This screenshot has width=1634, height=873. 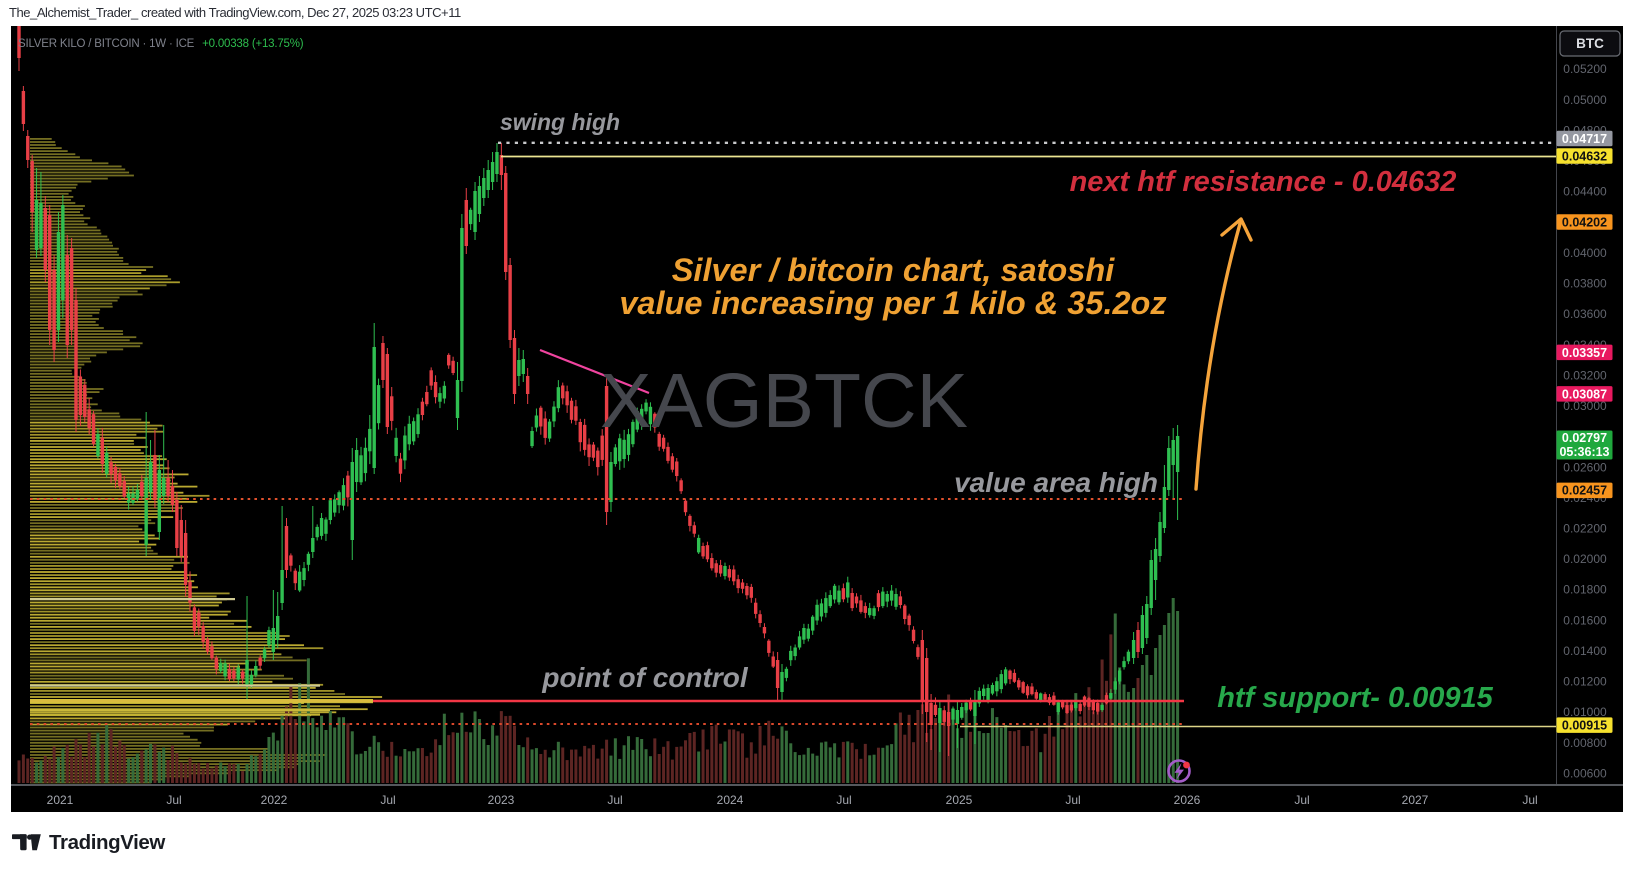 What do you see at coordinates (274, 800) in the screenshot?
I see `svg-text: 2022` at bounding box center [274, 800].